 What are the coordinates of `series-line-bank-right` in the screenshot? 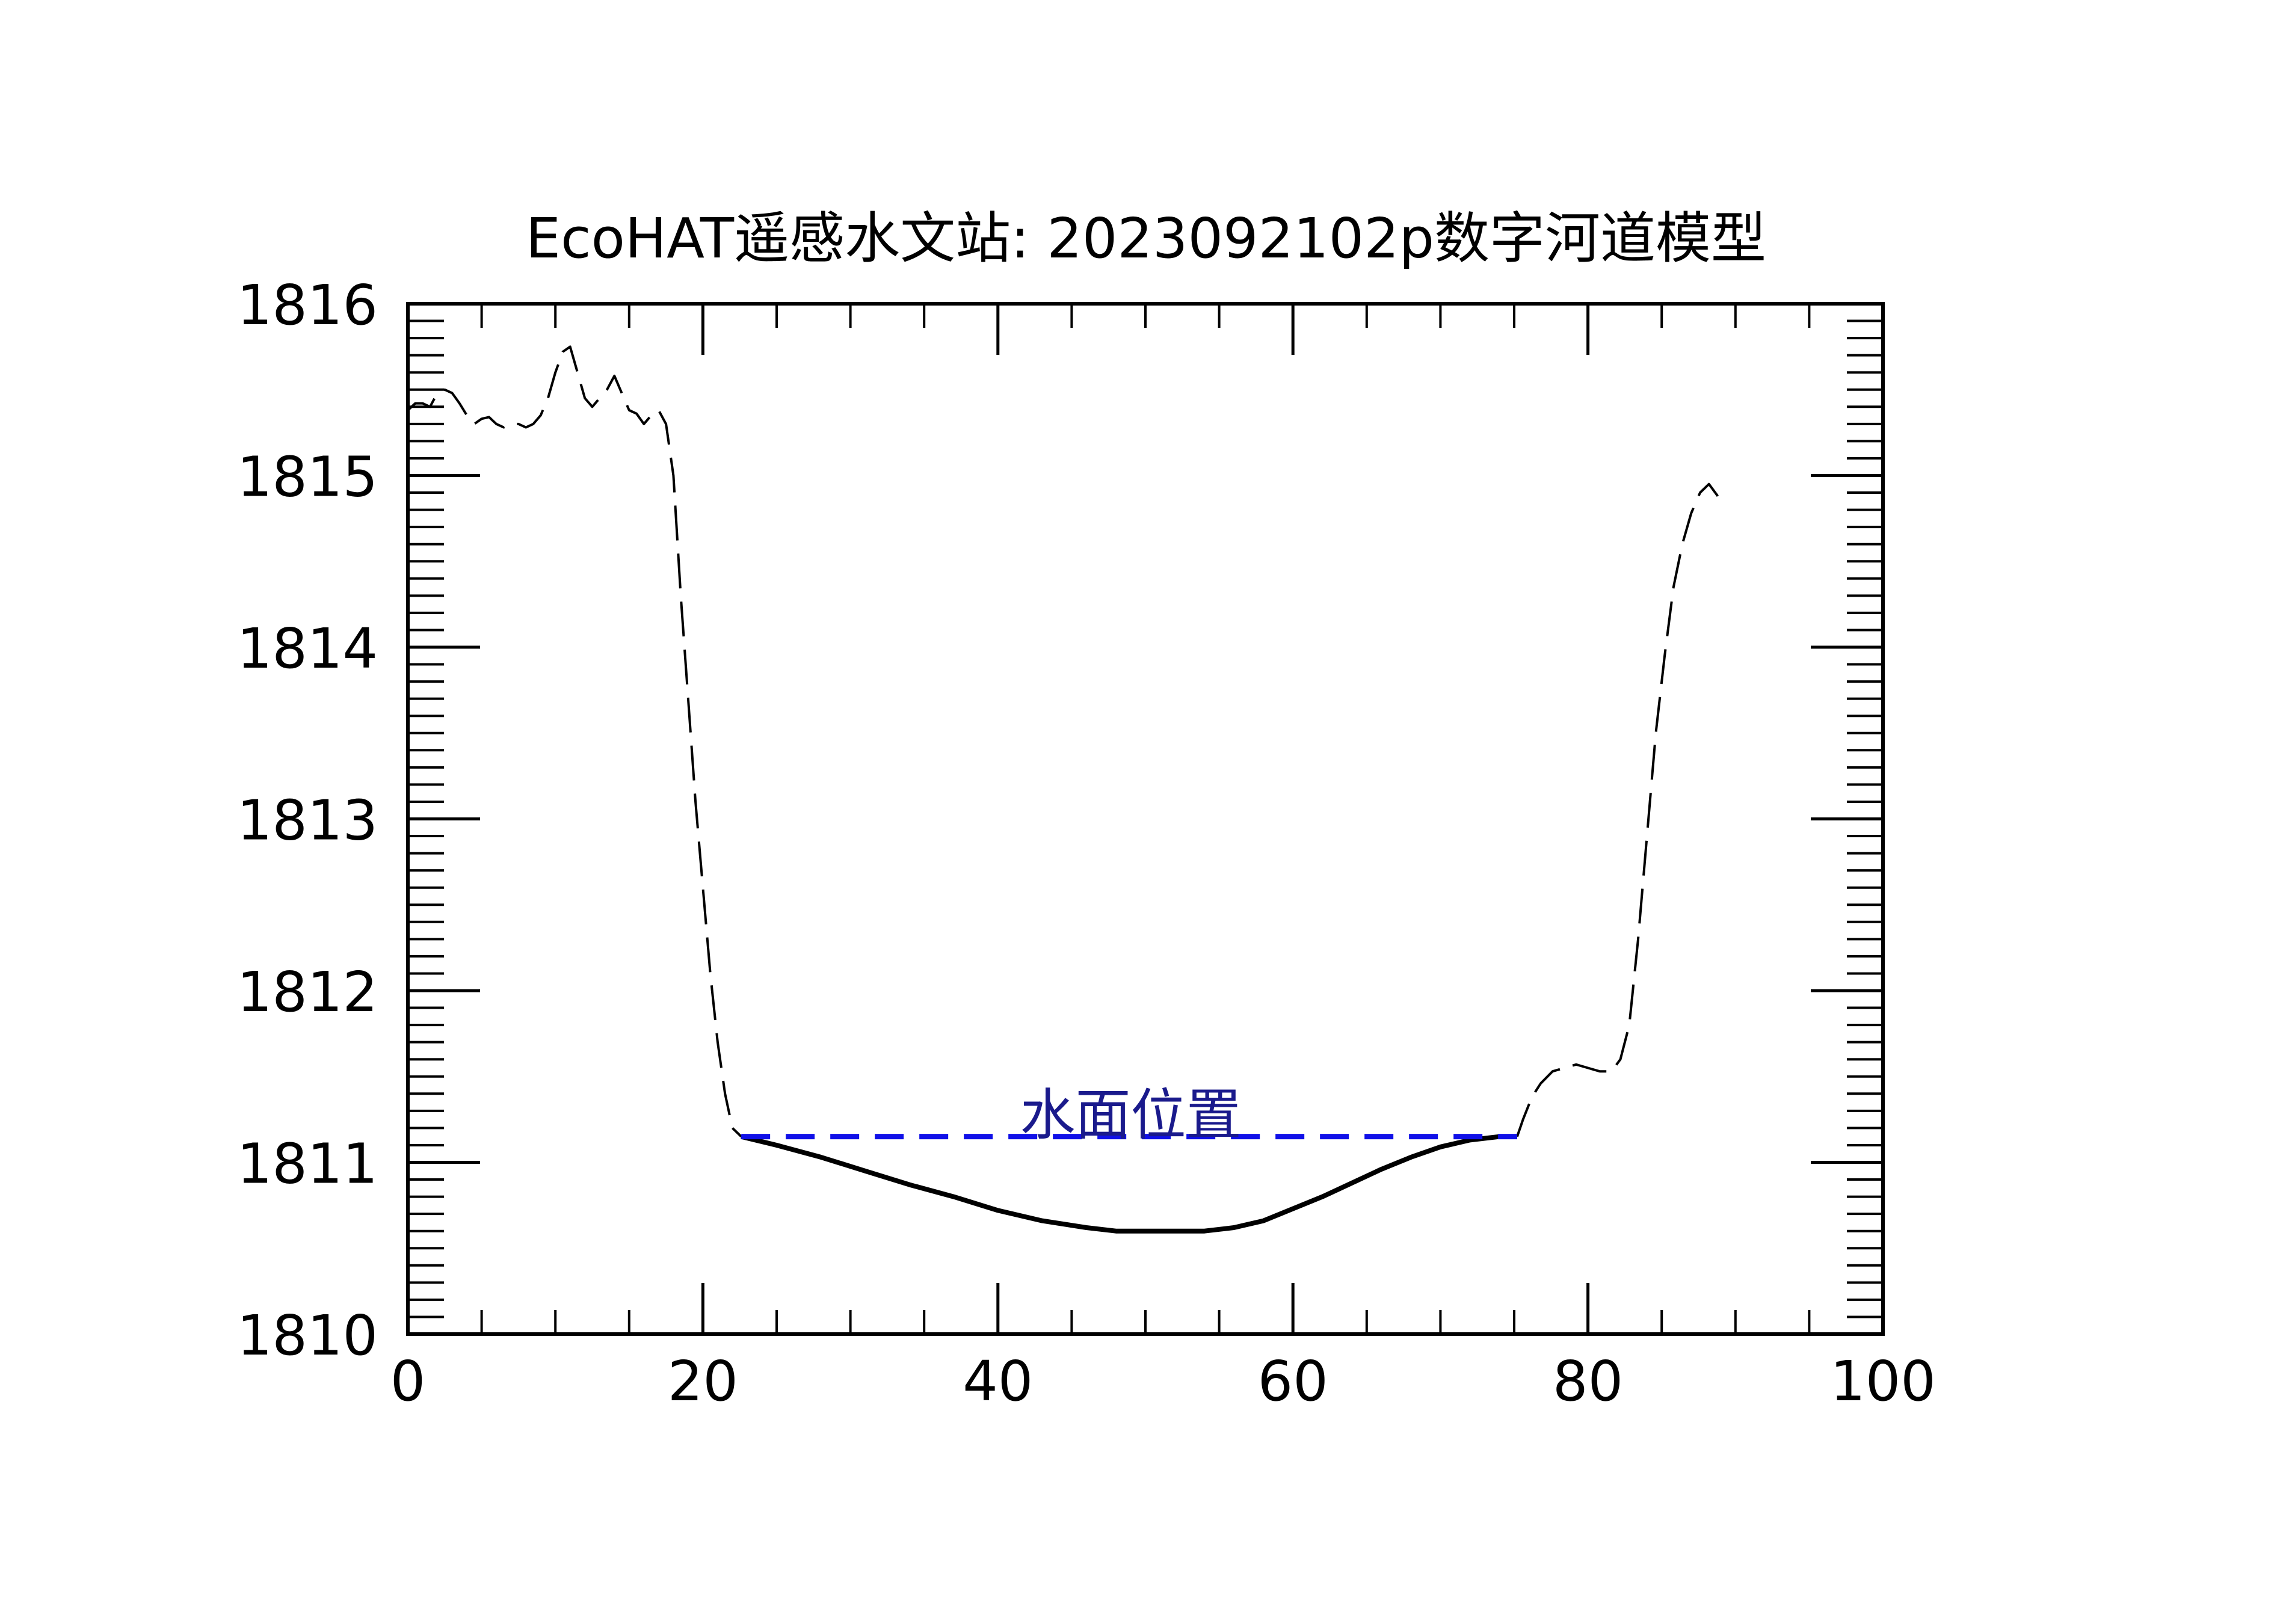 It's located at (1617, 809).